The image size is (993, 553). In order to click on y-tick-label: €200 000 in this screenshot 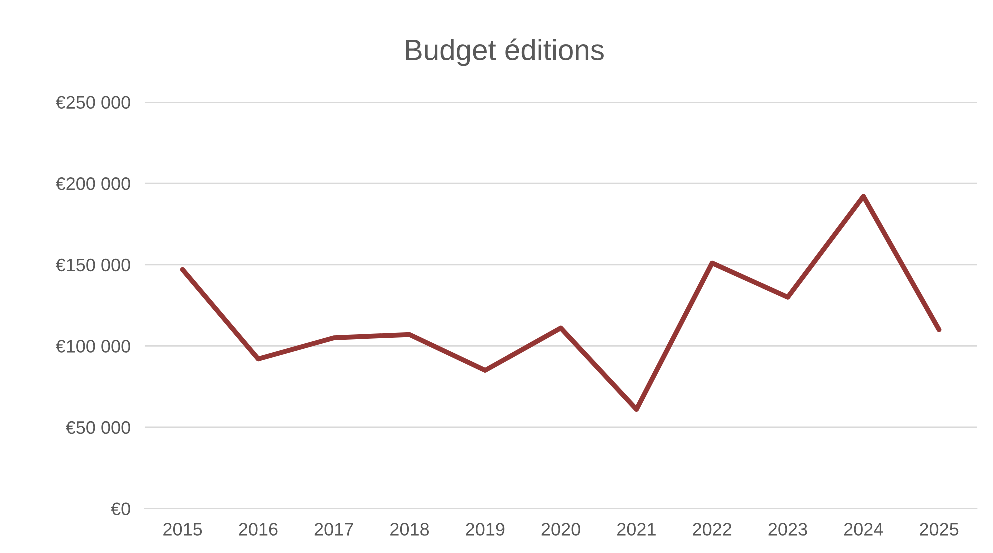, I will do `click(93, 184)`.